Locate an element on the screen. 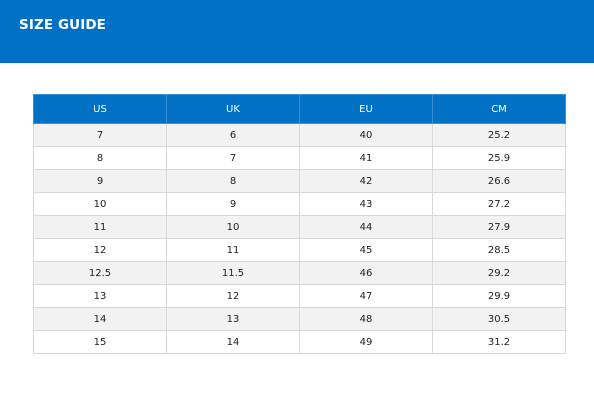  cell-cm: 31.2 is located at coordinates (499, 342).